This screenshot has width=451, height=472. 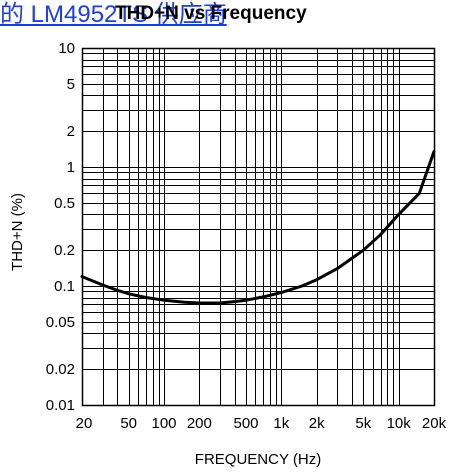 I want to click on y-tick-label: 2, so click(x=71, y=131).